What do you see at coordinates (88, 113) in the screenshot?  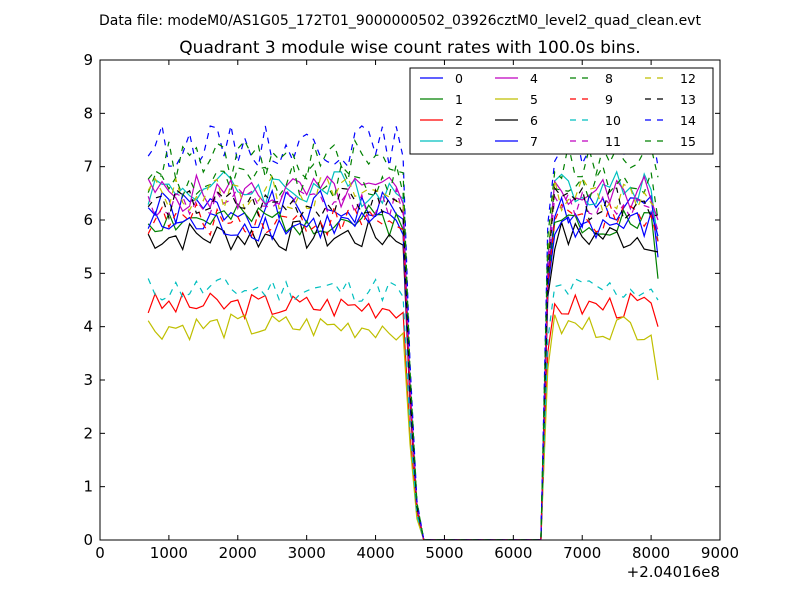 I see `y-tick-label: 8` at bounding box center [88, 113].